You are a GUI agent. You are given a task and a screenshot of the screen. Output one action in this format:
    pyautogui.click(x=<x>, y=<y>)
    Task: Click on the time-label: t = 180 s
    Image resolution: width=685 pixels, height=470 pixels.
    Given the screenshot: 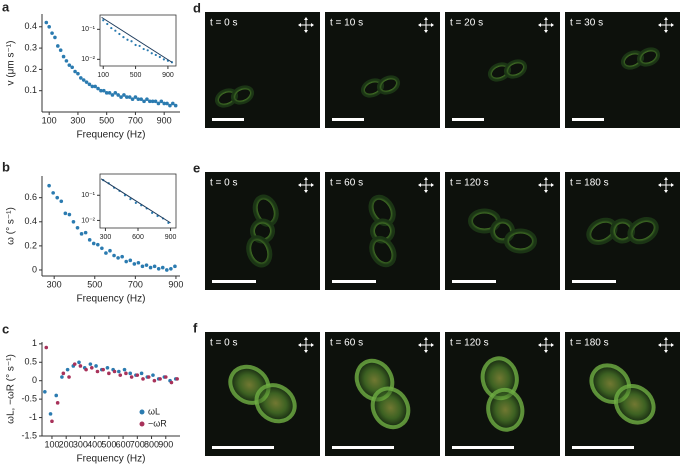 What is the action you would take?
    pyautogui.click(x=589, y=343)
    